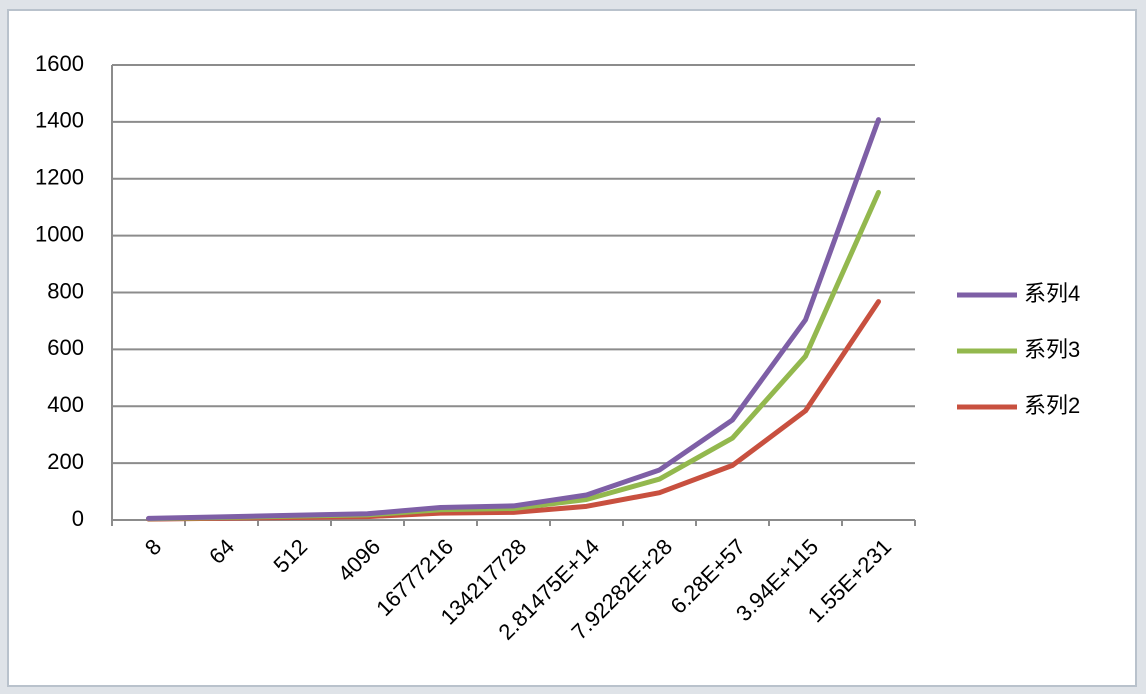  Describe the element at coordinates (59, 177) in the screenshot. I see `y-tick-label: 1200` at that location.